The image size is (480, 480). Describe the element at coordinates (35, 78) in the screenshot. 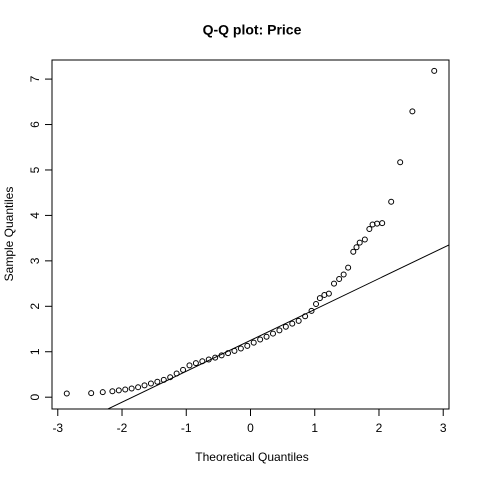

I see `y-tick-label: 7` at that location.